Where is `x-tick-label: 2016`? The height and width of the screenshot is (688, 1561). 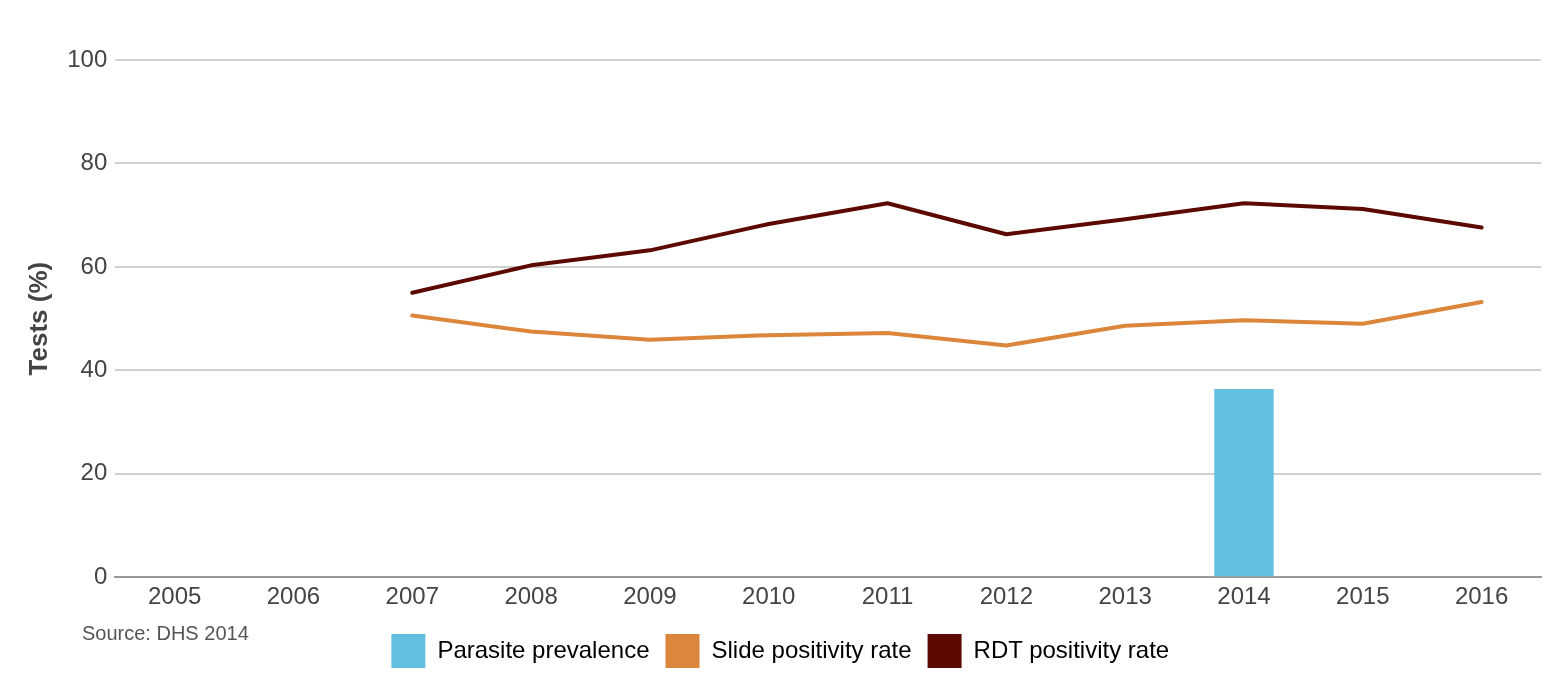 x-tick-label: 2016 is located at coordinates (1481, 596).